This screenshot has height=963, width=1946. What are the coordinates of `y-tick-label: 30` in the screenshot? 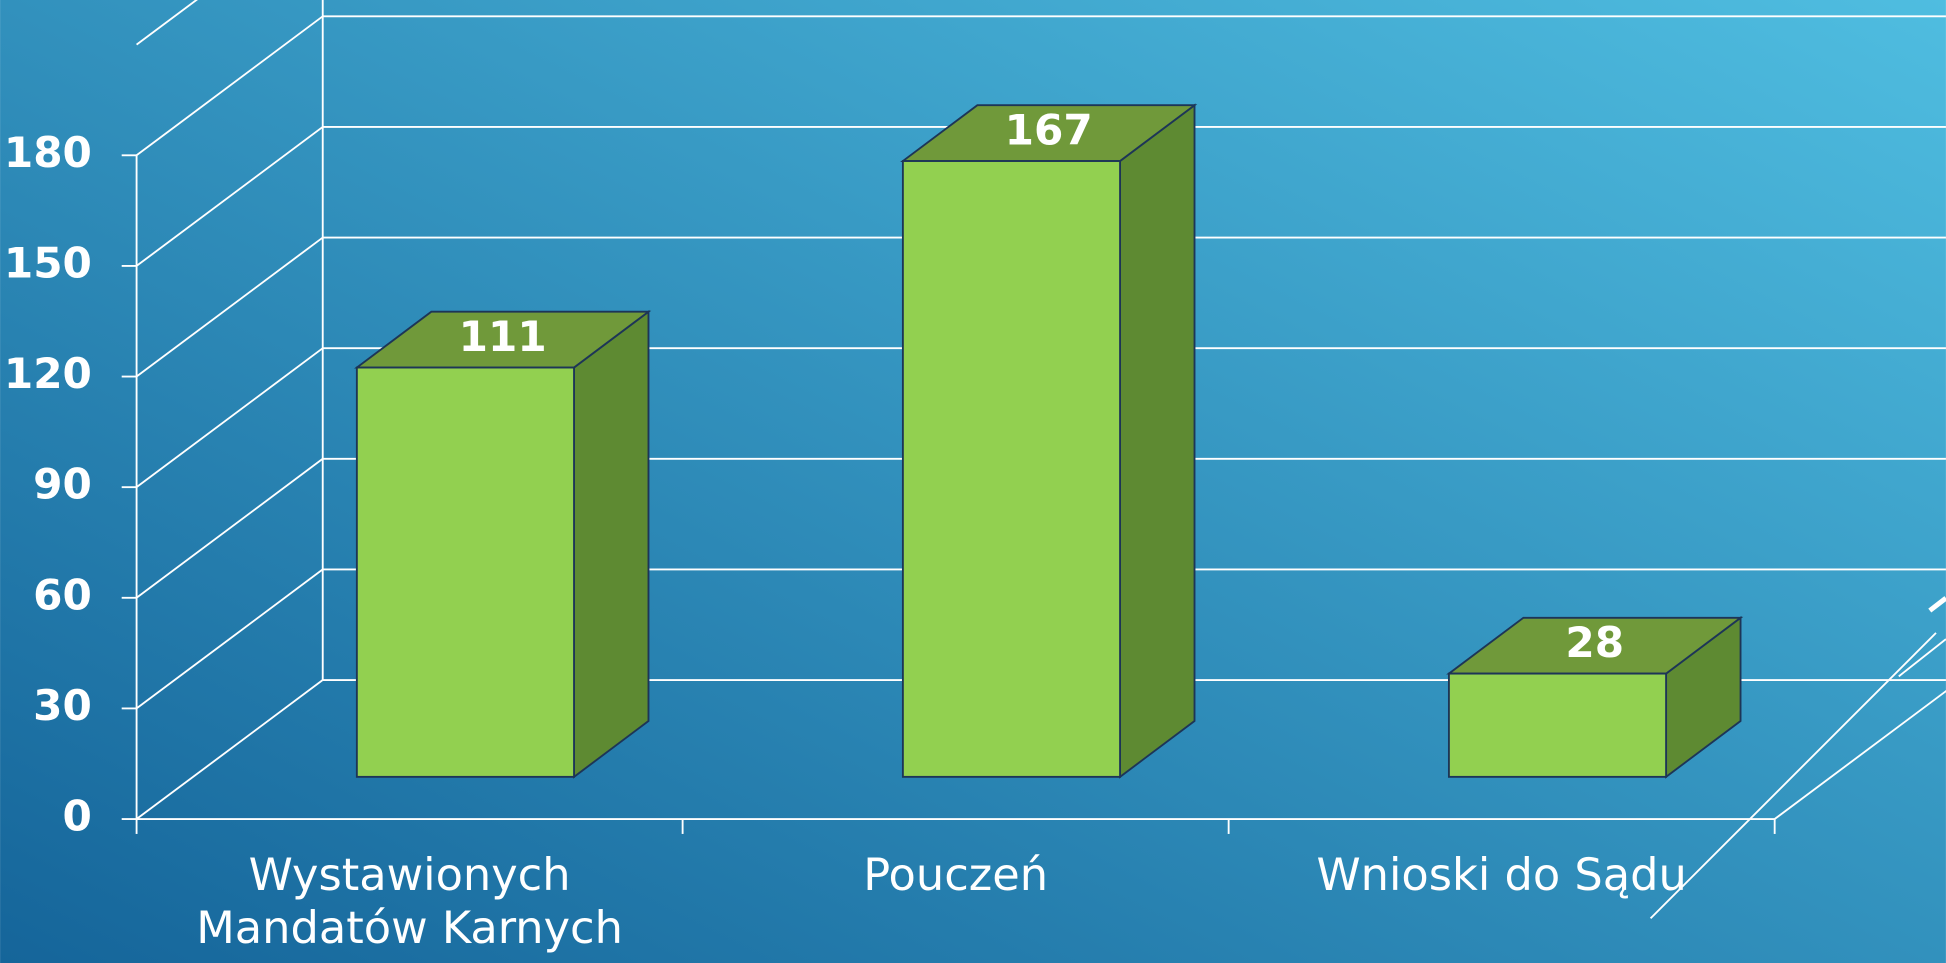 It's located at (62, 705).